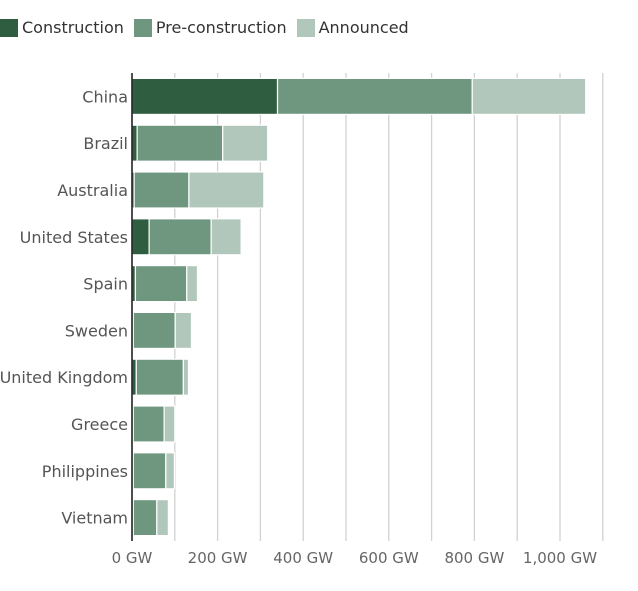 Image resolution: width=638 pixels, height=591 pixels. I want to click on chart-legend: Construction Pre-construction Announced, so click(204, 27).